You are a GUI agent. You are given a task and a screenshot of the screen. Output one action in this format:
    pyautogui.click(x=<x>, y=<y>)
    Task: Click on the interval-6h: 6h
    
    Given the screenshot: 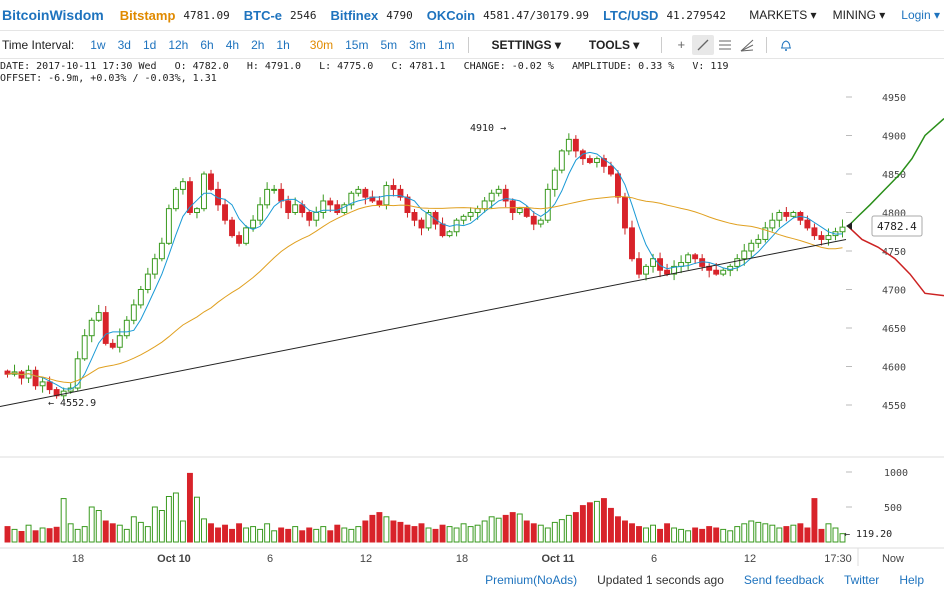 What is the action you would take?
    pyautogui.click(x=207, y=44)
    